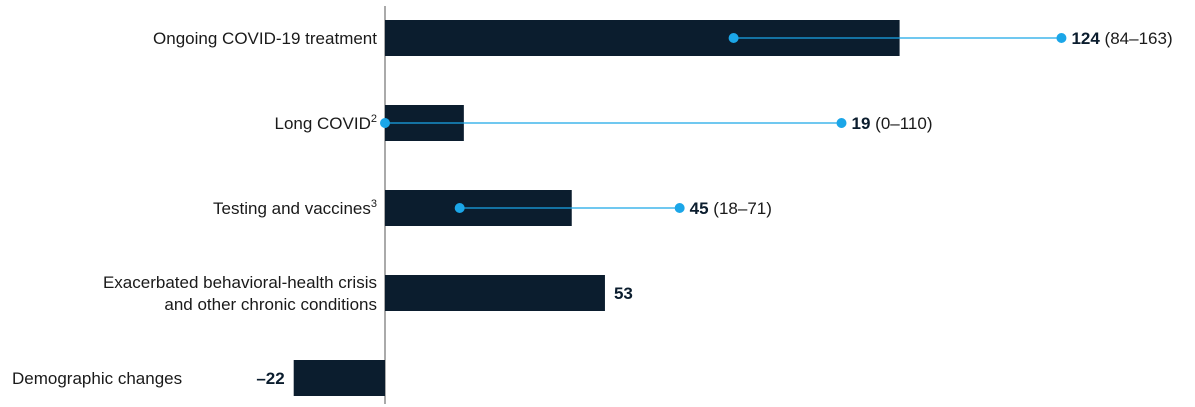 Image resolution: width=1195 pixels, height=407 pixels. What do you see at coordinates (240, 282) in the screenshot?
I see `category-label-line: Exacerbated behavioral-health crisis` at bounding box center [240, 282].